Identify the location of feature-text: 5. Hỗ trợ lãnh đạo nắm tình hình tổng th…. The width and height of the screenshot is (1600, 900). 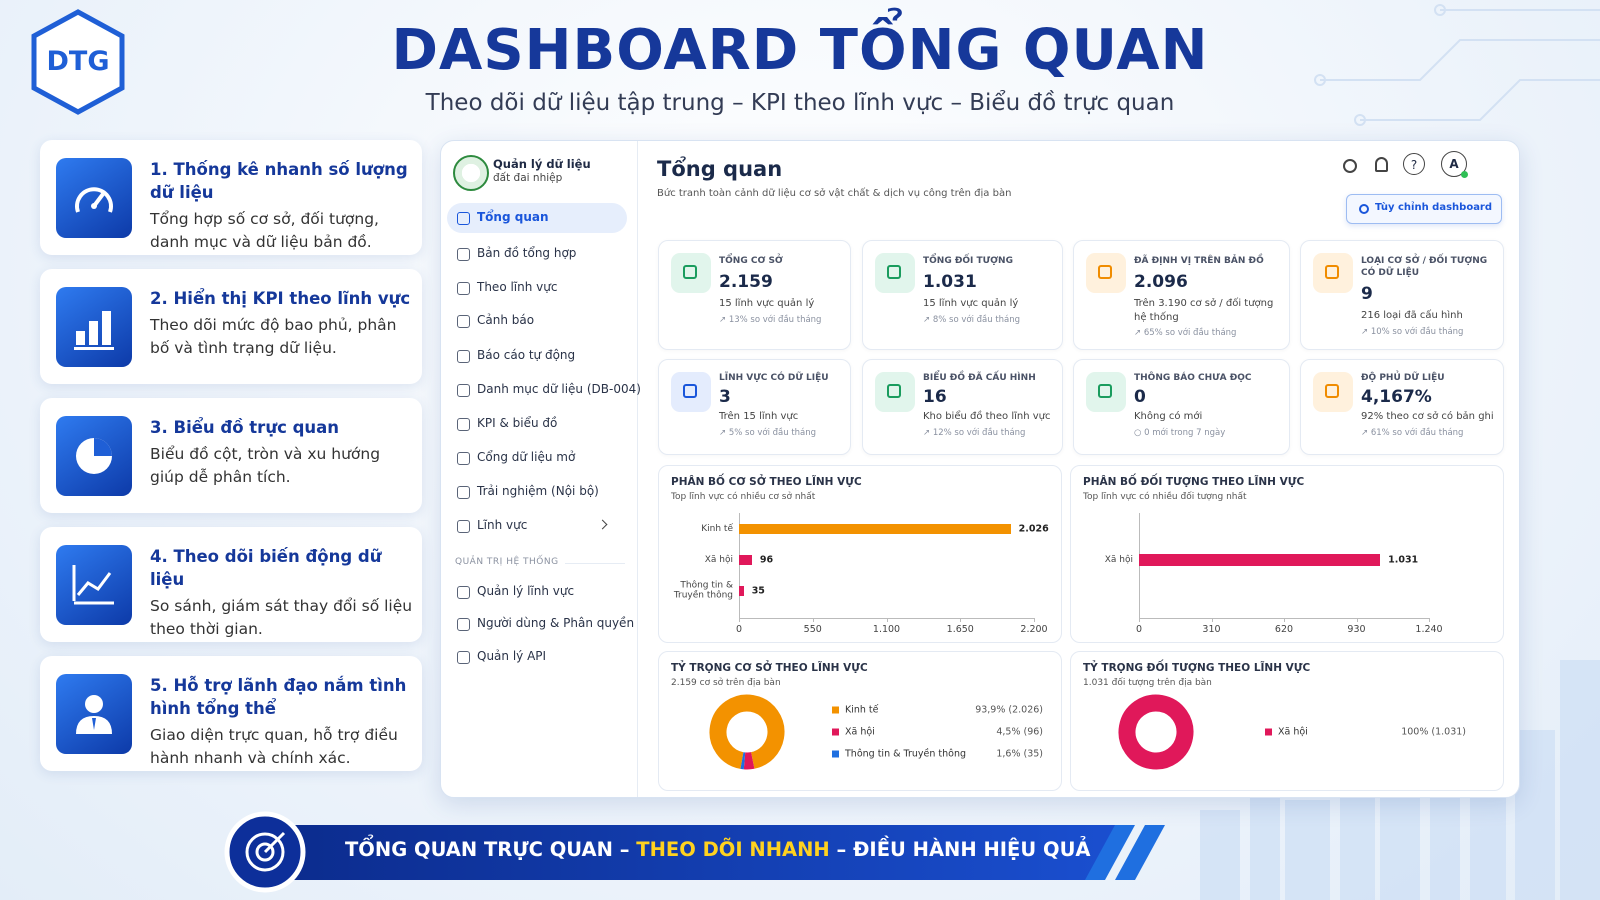
(284, 722).